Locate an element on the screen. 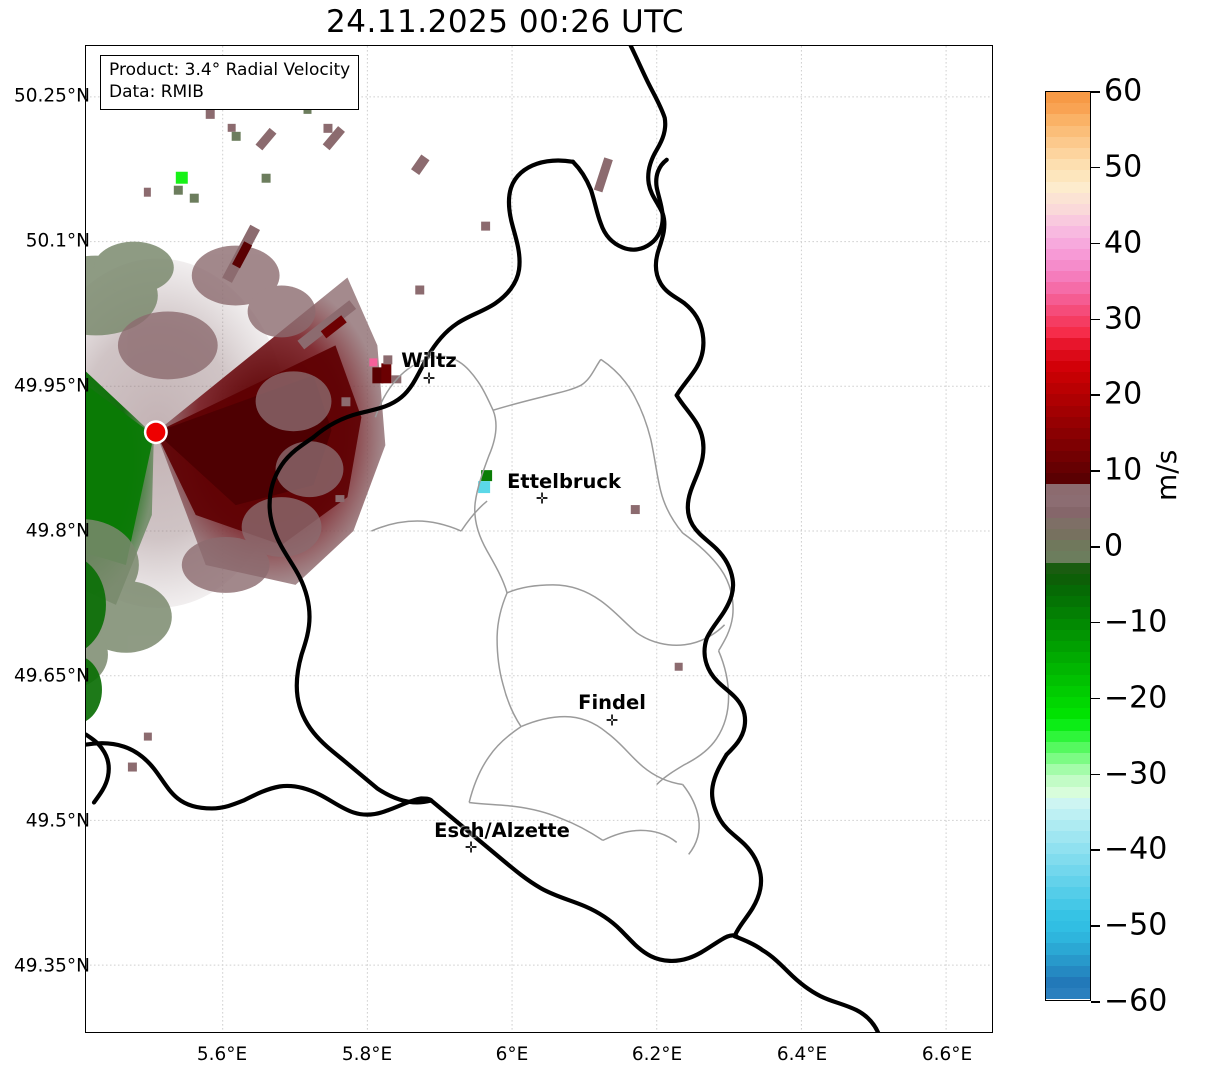 This screenshot has height=1081, width=1207. page-title: 24.11.2025 00:26 UTC is located at coordinates (505, 22).